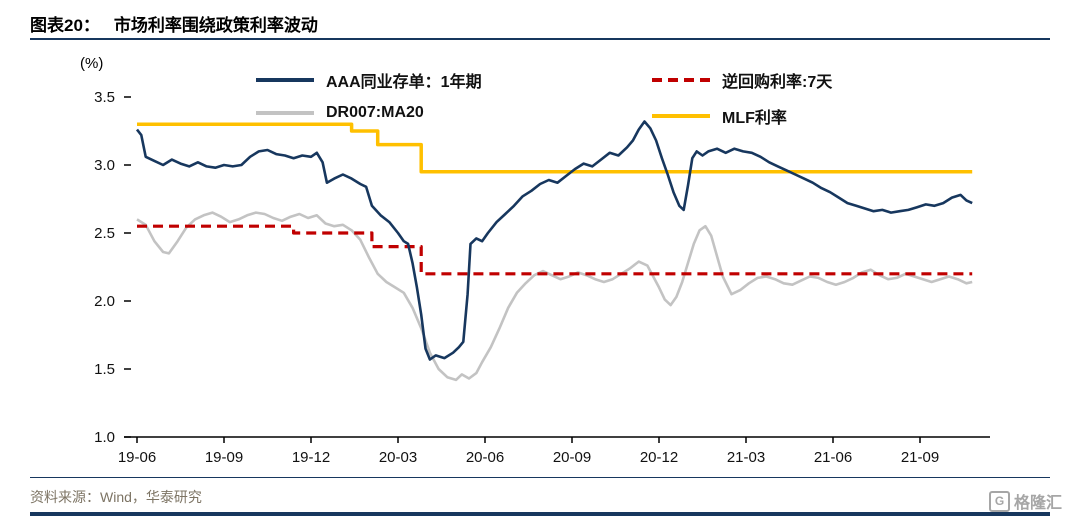 Image resolution: width=1080 pixels, height=521 pixels. Describe the element at coordinates (215, 25) in the screenshot. I see `figure-title: 市场利率围绕政策利率波动` at that location.